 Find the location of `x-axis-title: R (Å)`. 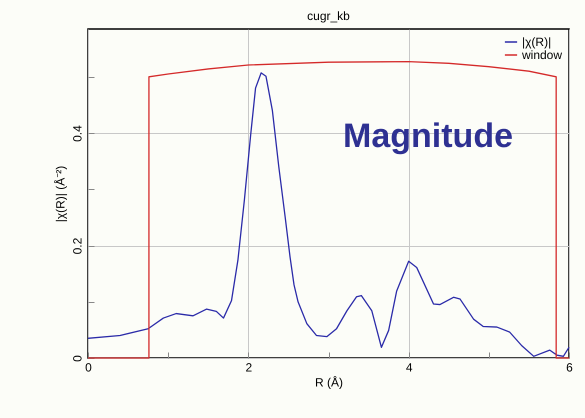

x-axis-title: R (Å) is located at coordinates (329, 383).